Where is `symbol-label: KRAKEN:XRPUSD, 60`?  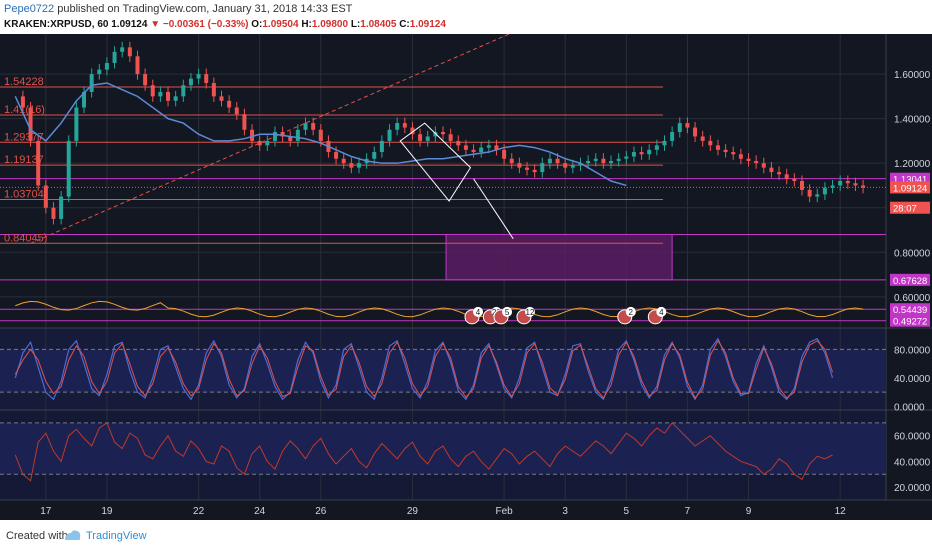
symbol-label: KRAKEN:XRPUSD, 60 is located at coordinates (56, 24).